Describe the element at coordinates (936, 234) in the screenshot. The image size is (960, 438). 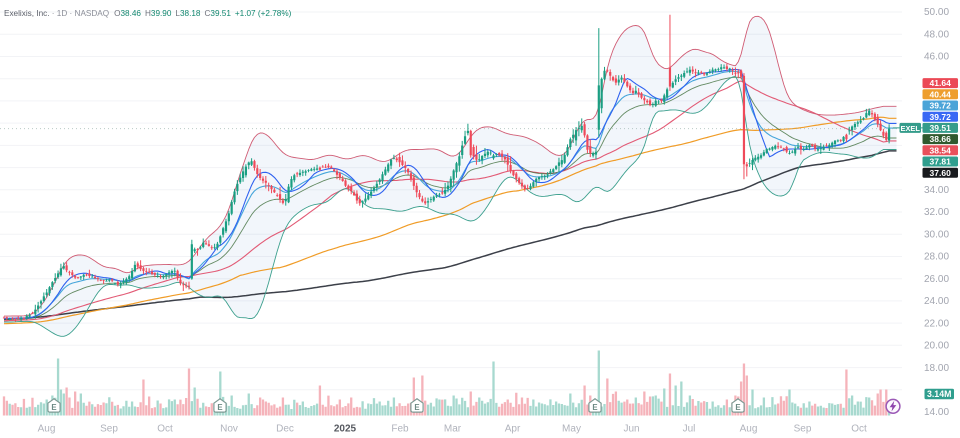
I see `svg-text: 30.00` at that location.